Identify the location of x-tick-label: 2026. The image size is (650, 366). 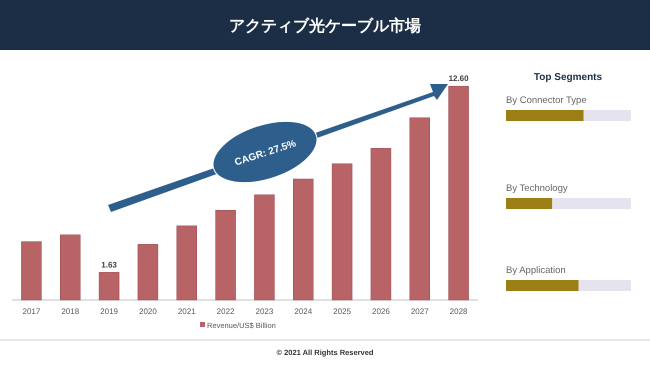
(381, 311).